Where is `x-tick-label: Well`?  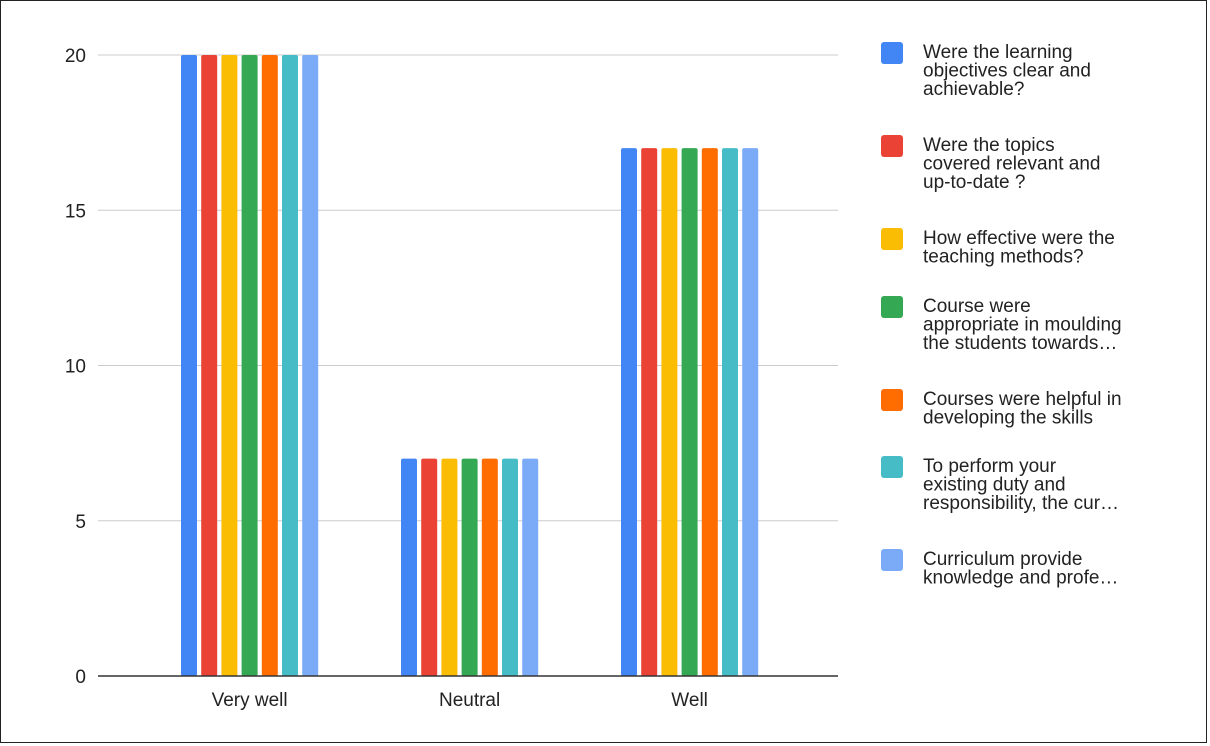 x-tick-label: Well is located at coordinates (689, 700).